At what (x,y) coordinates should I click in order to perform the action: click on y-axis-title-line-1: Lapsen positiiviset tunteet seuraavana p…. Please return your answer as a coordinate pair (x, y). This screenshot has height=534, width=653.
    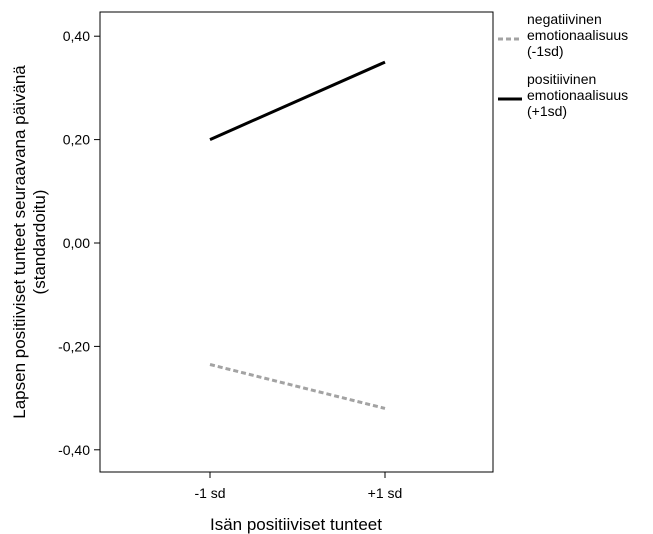
    Looking at the image, I should click on (19, 242).